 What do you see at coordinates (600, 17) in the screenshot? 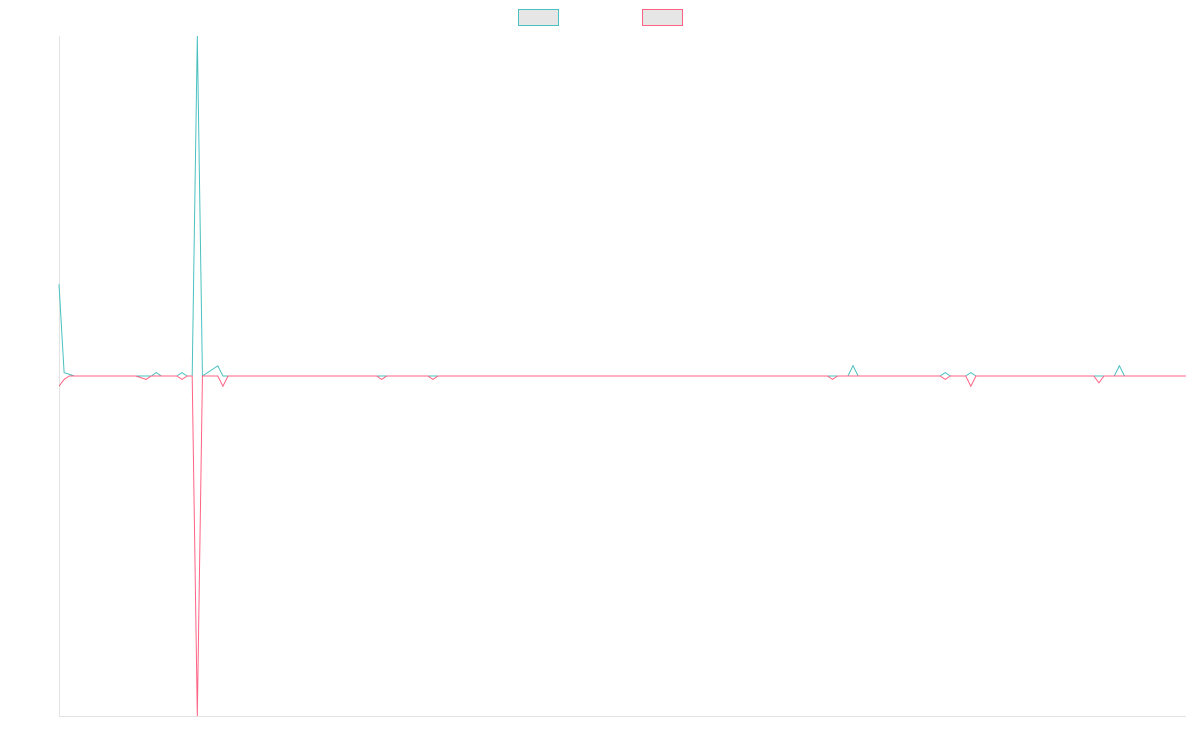
I see `legend` at bounding box center [600, 17].